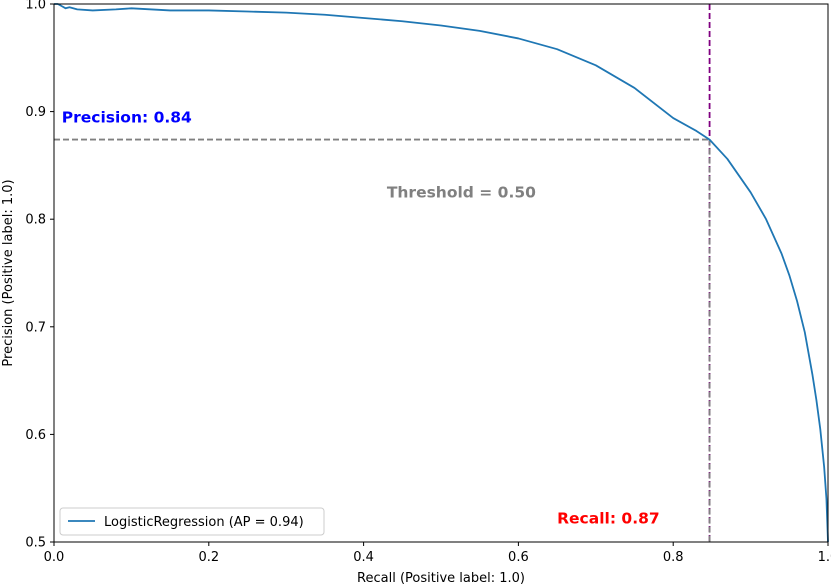 This screenshot has width=831, height=585. Describe the element at coordinates (363, 557) in the screenshot. I see `x-tick-label: 0.4` at that location.